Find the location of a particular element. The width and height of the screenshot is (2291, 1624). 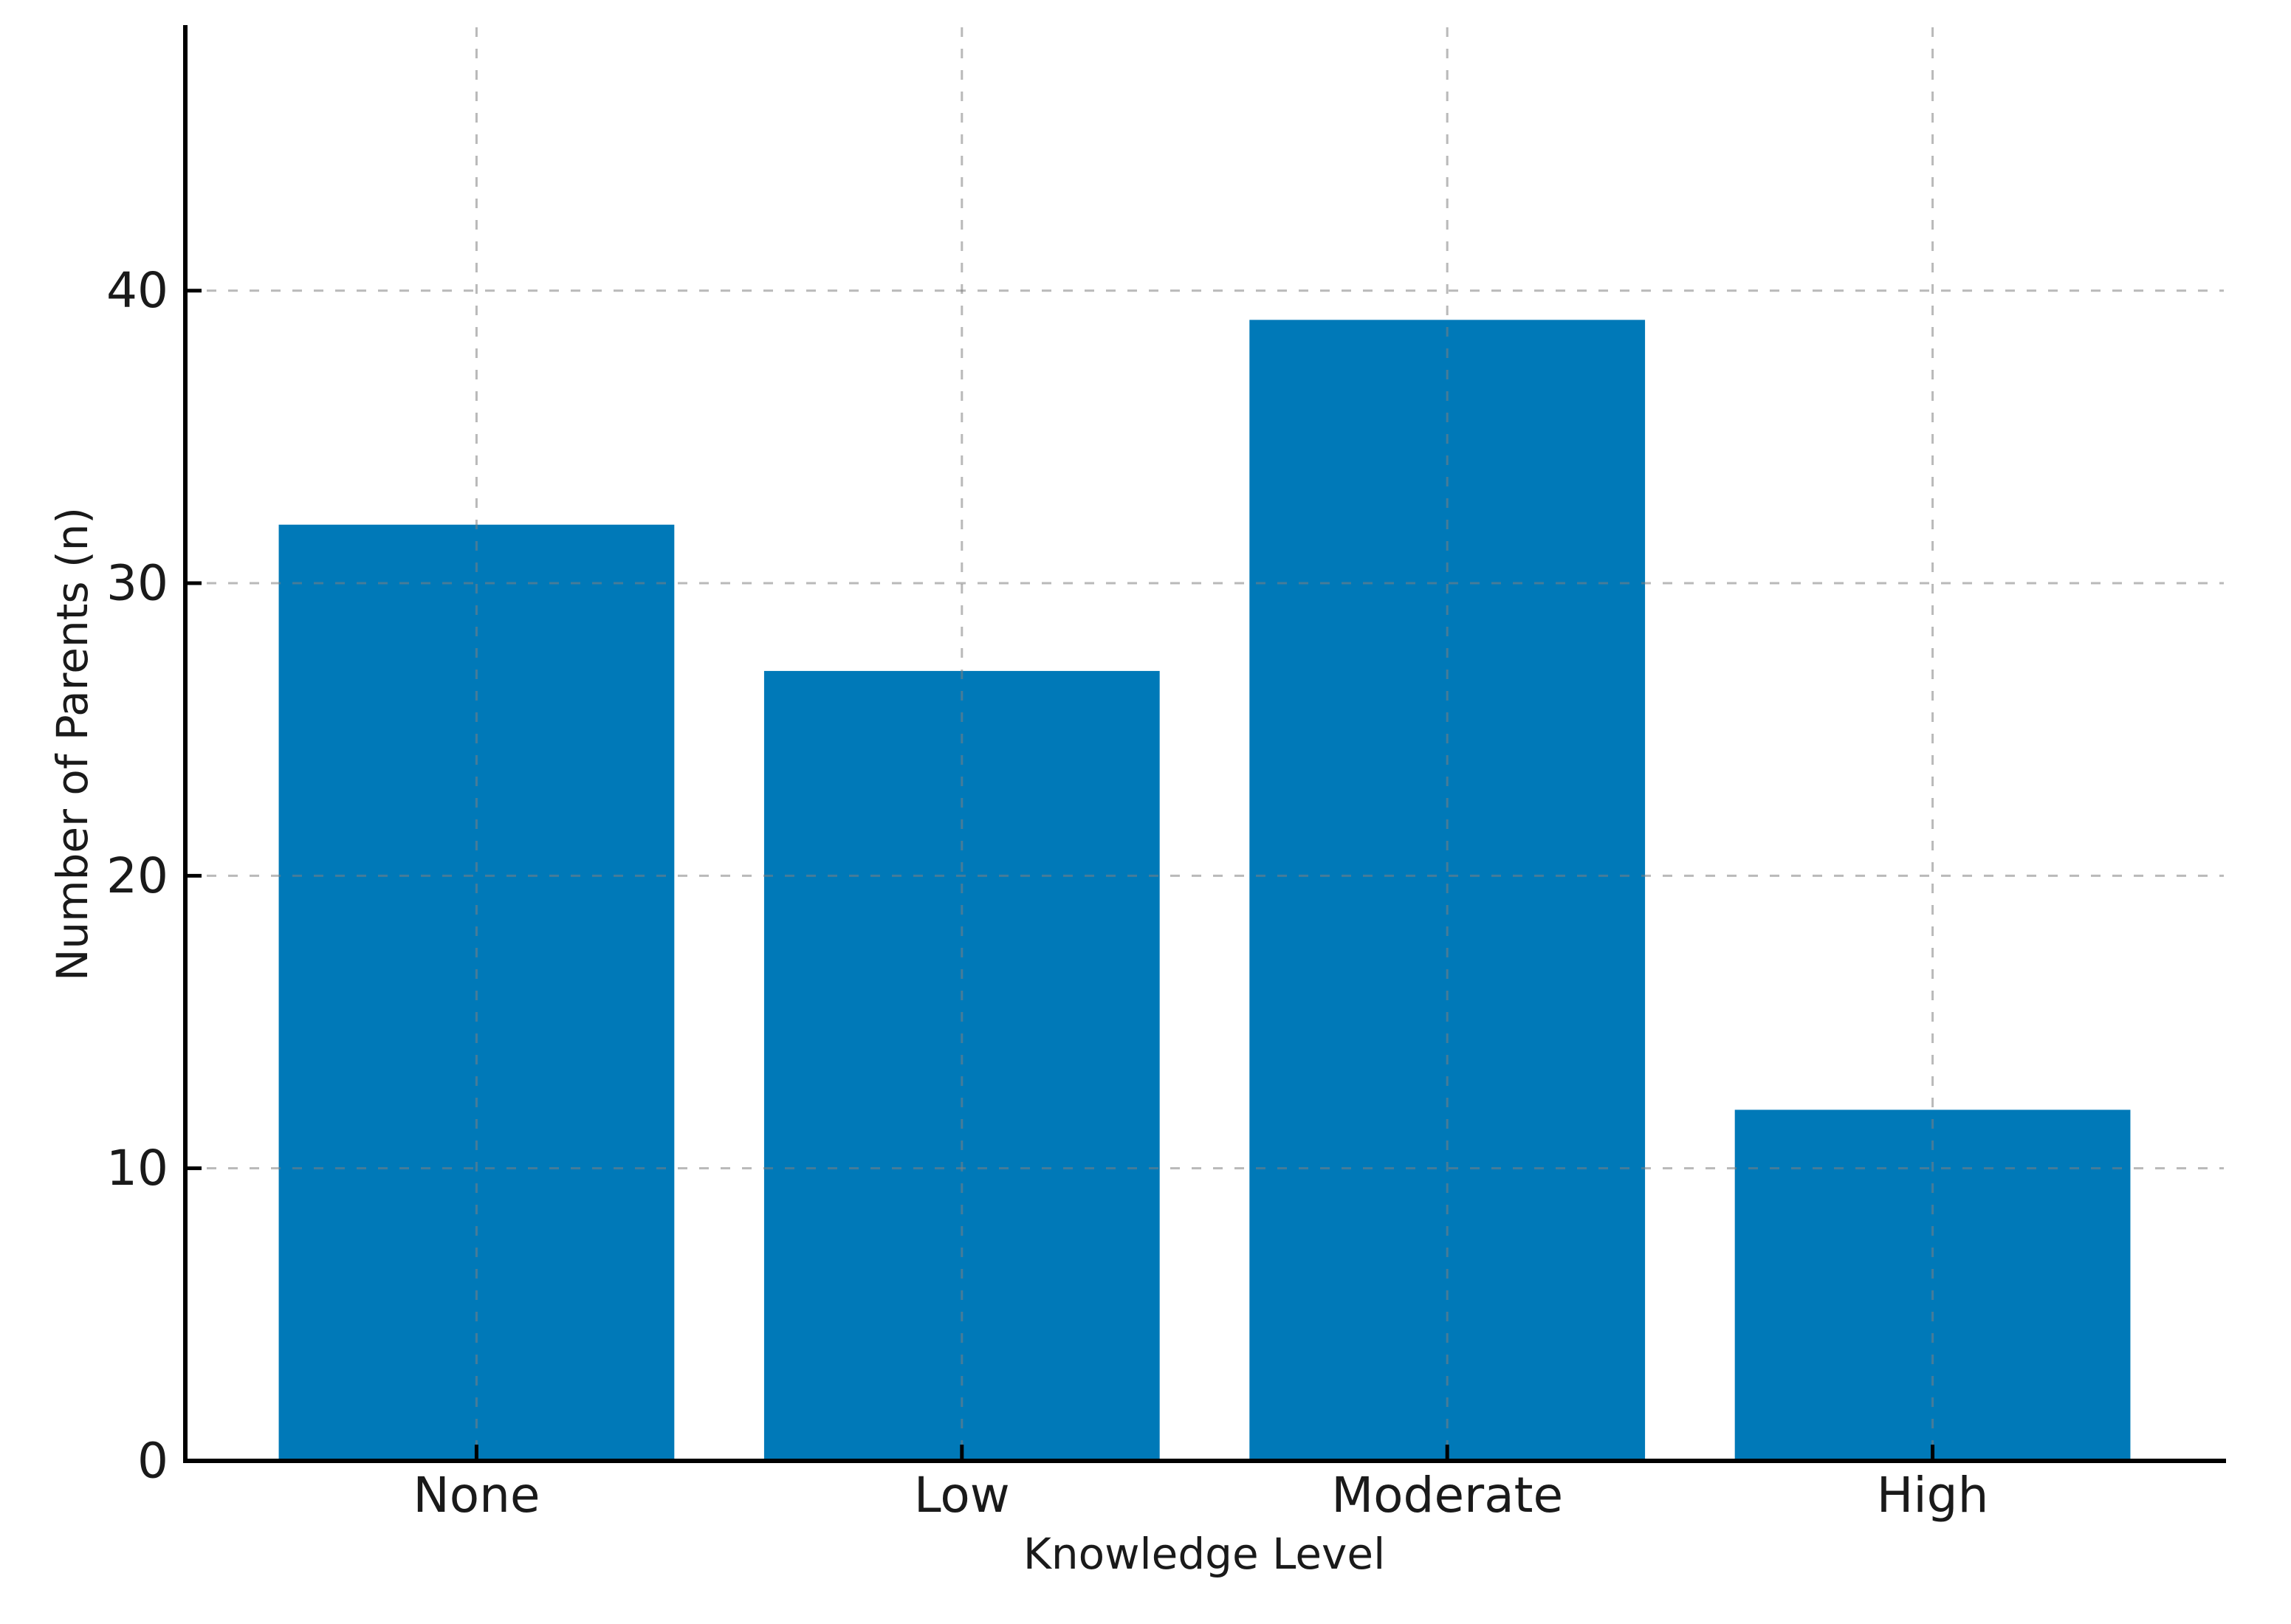

y-tick-labels-group: 0 10 20 30 40 is located at coordinates (137, 875).